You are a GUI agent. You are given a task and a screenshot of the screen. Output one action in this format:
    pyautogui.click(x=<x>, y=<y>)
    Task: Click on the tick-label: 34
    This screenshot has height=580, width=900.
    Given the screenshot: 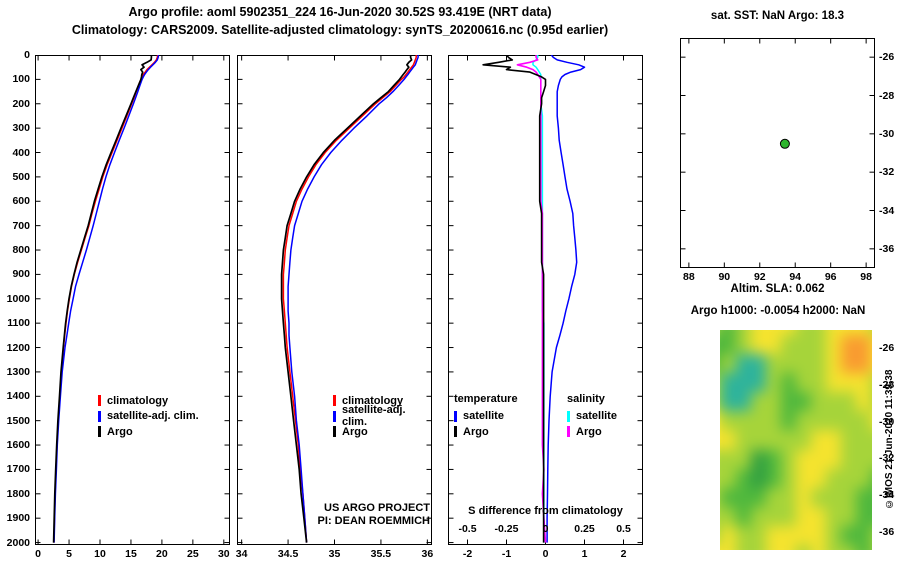 What is the action you would take?
    pyautogui.click(x=241, y=554)
    